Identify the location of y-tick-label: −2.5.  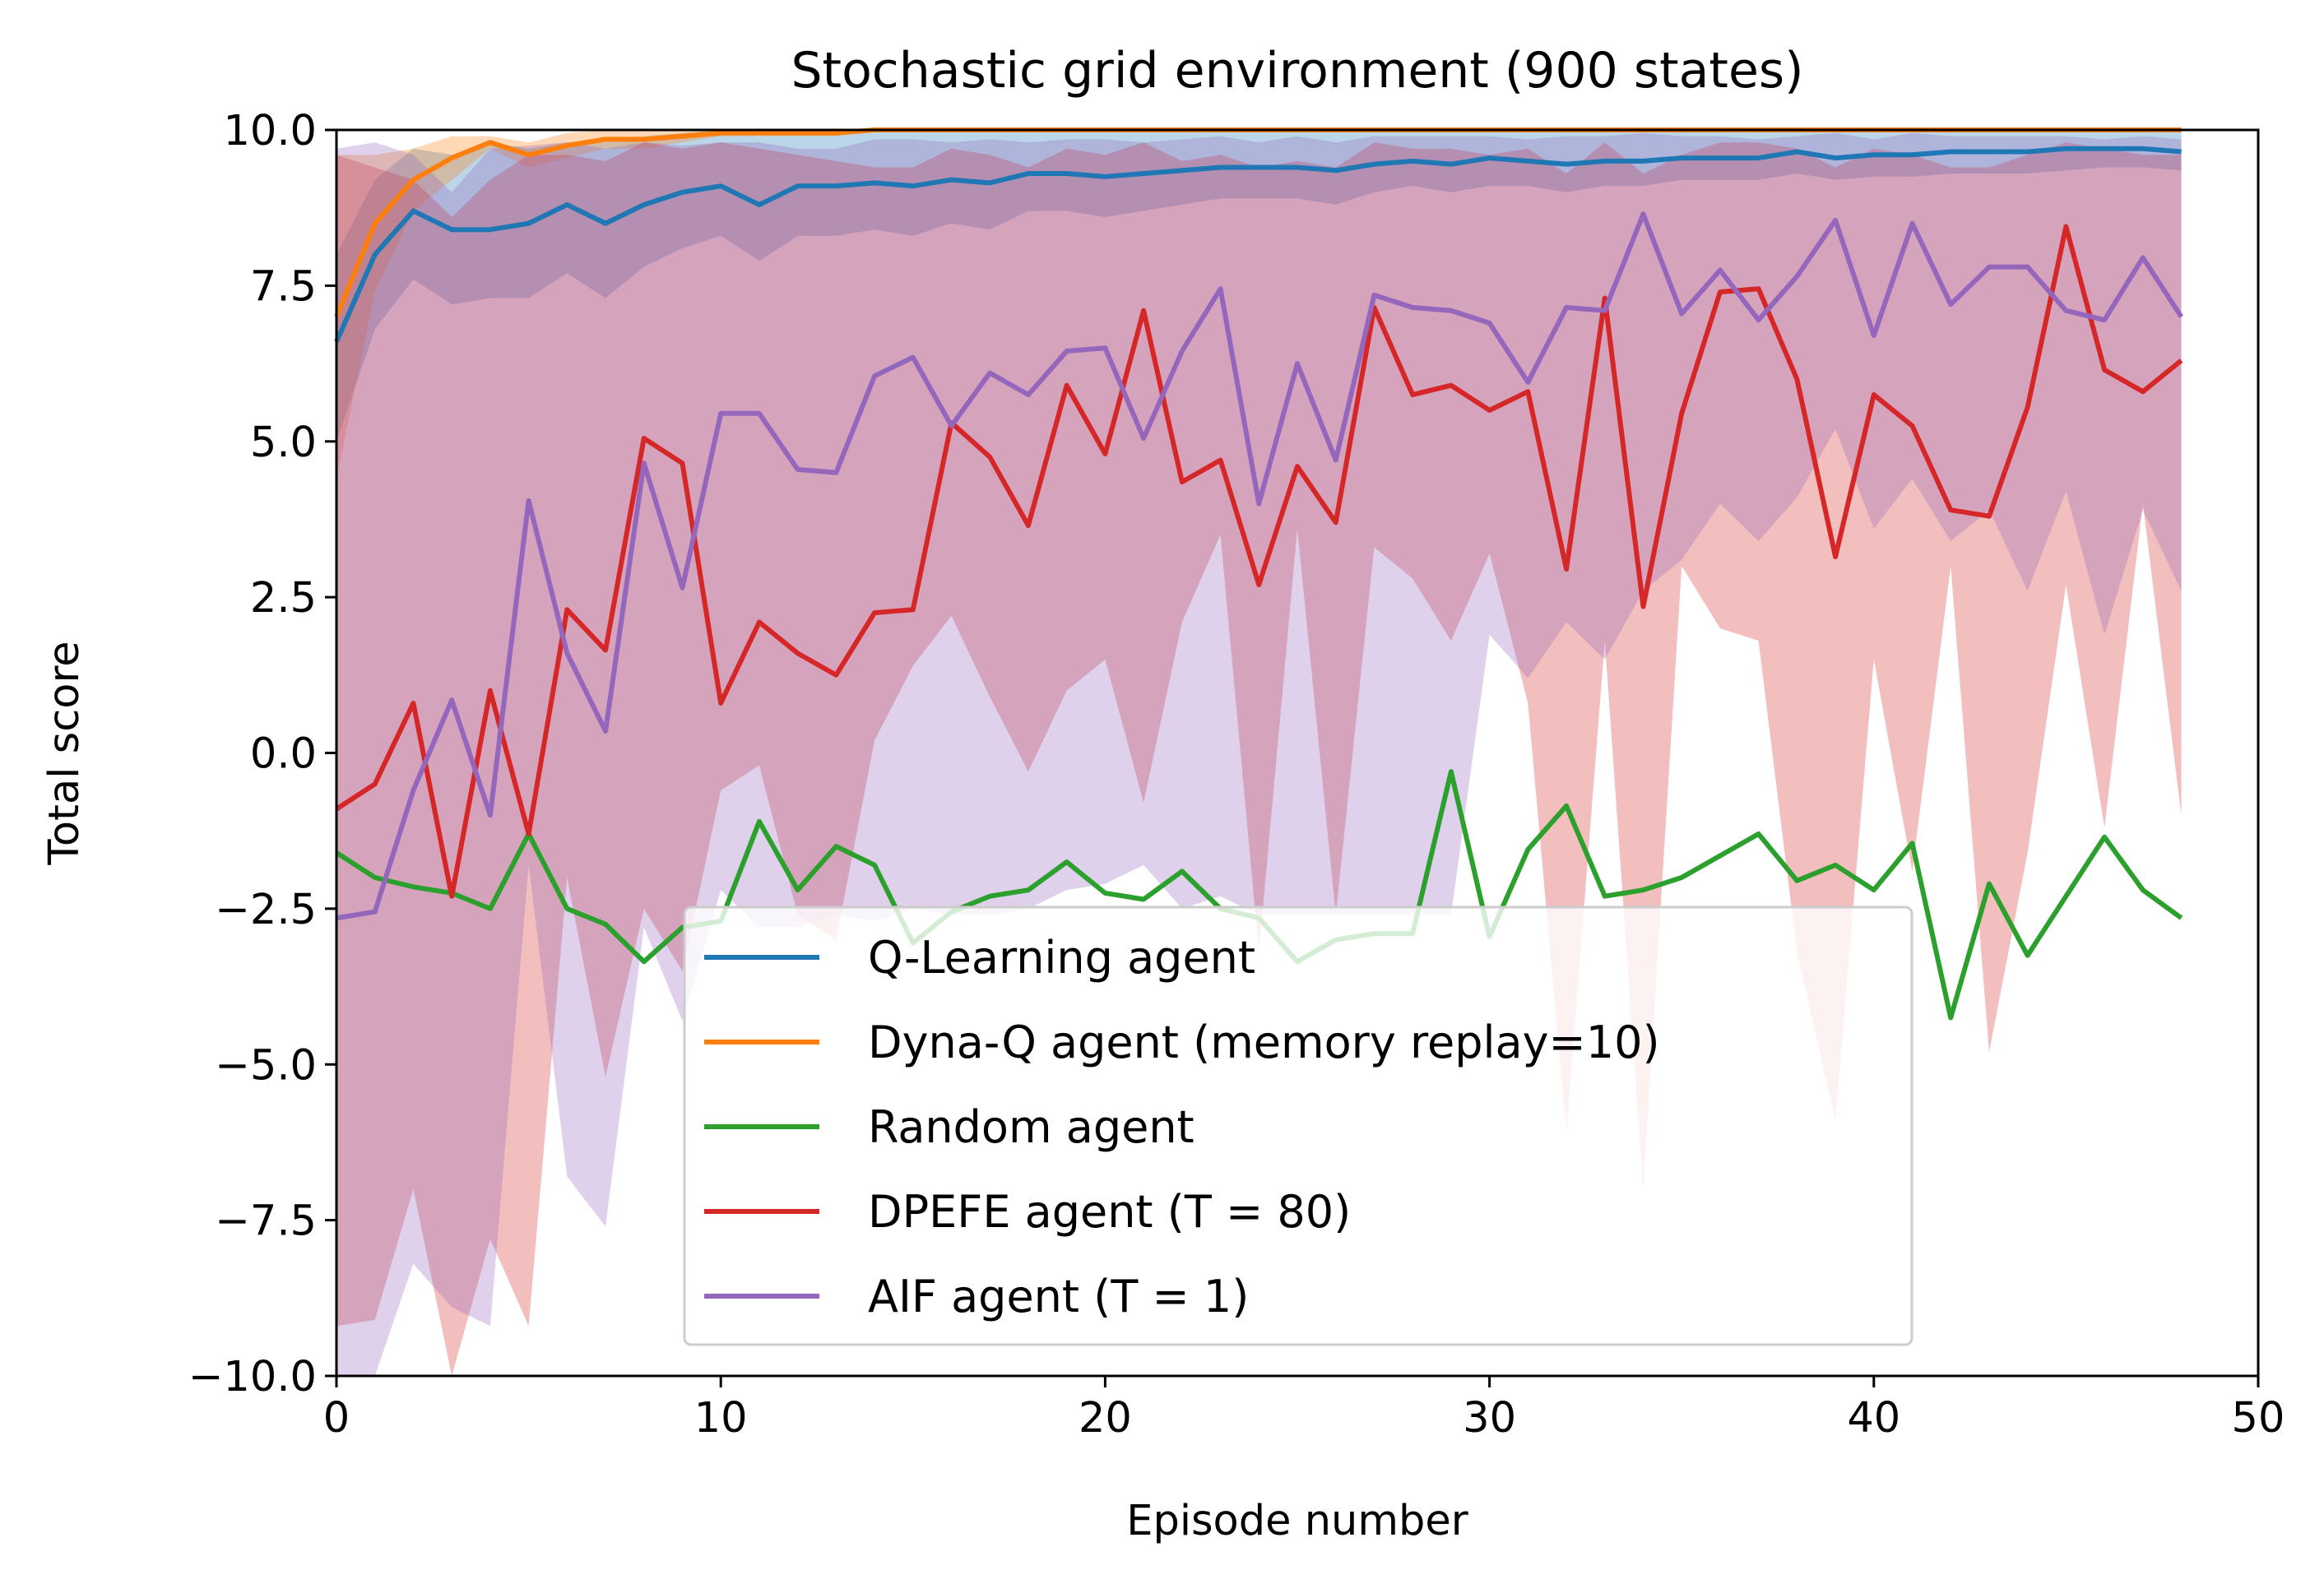
(266, 910).